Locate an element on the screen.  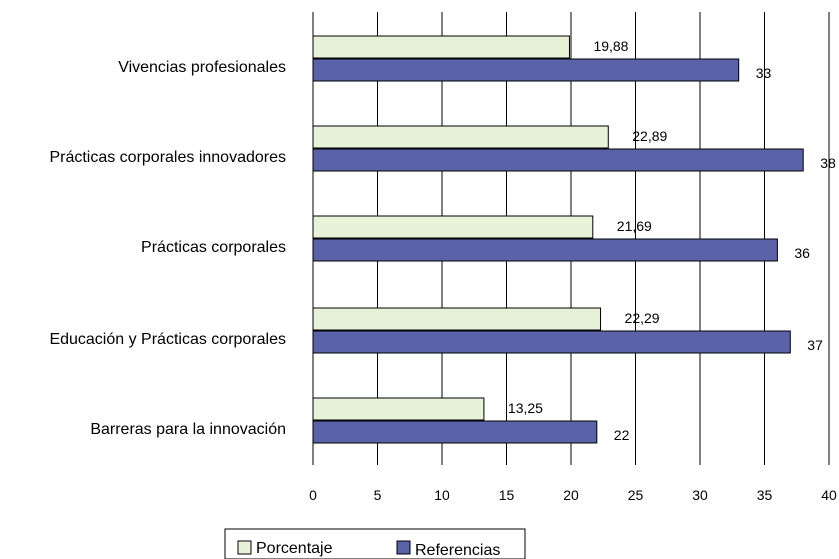
x-tick-label: 40 is located at coordinates (829, 495).